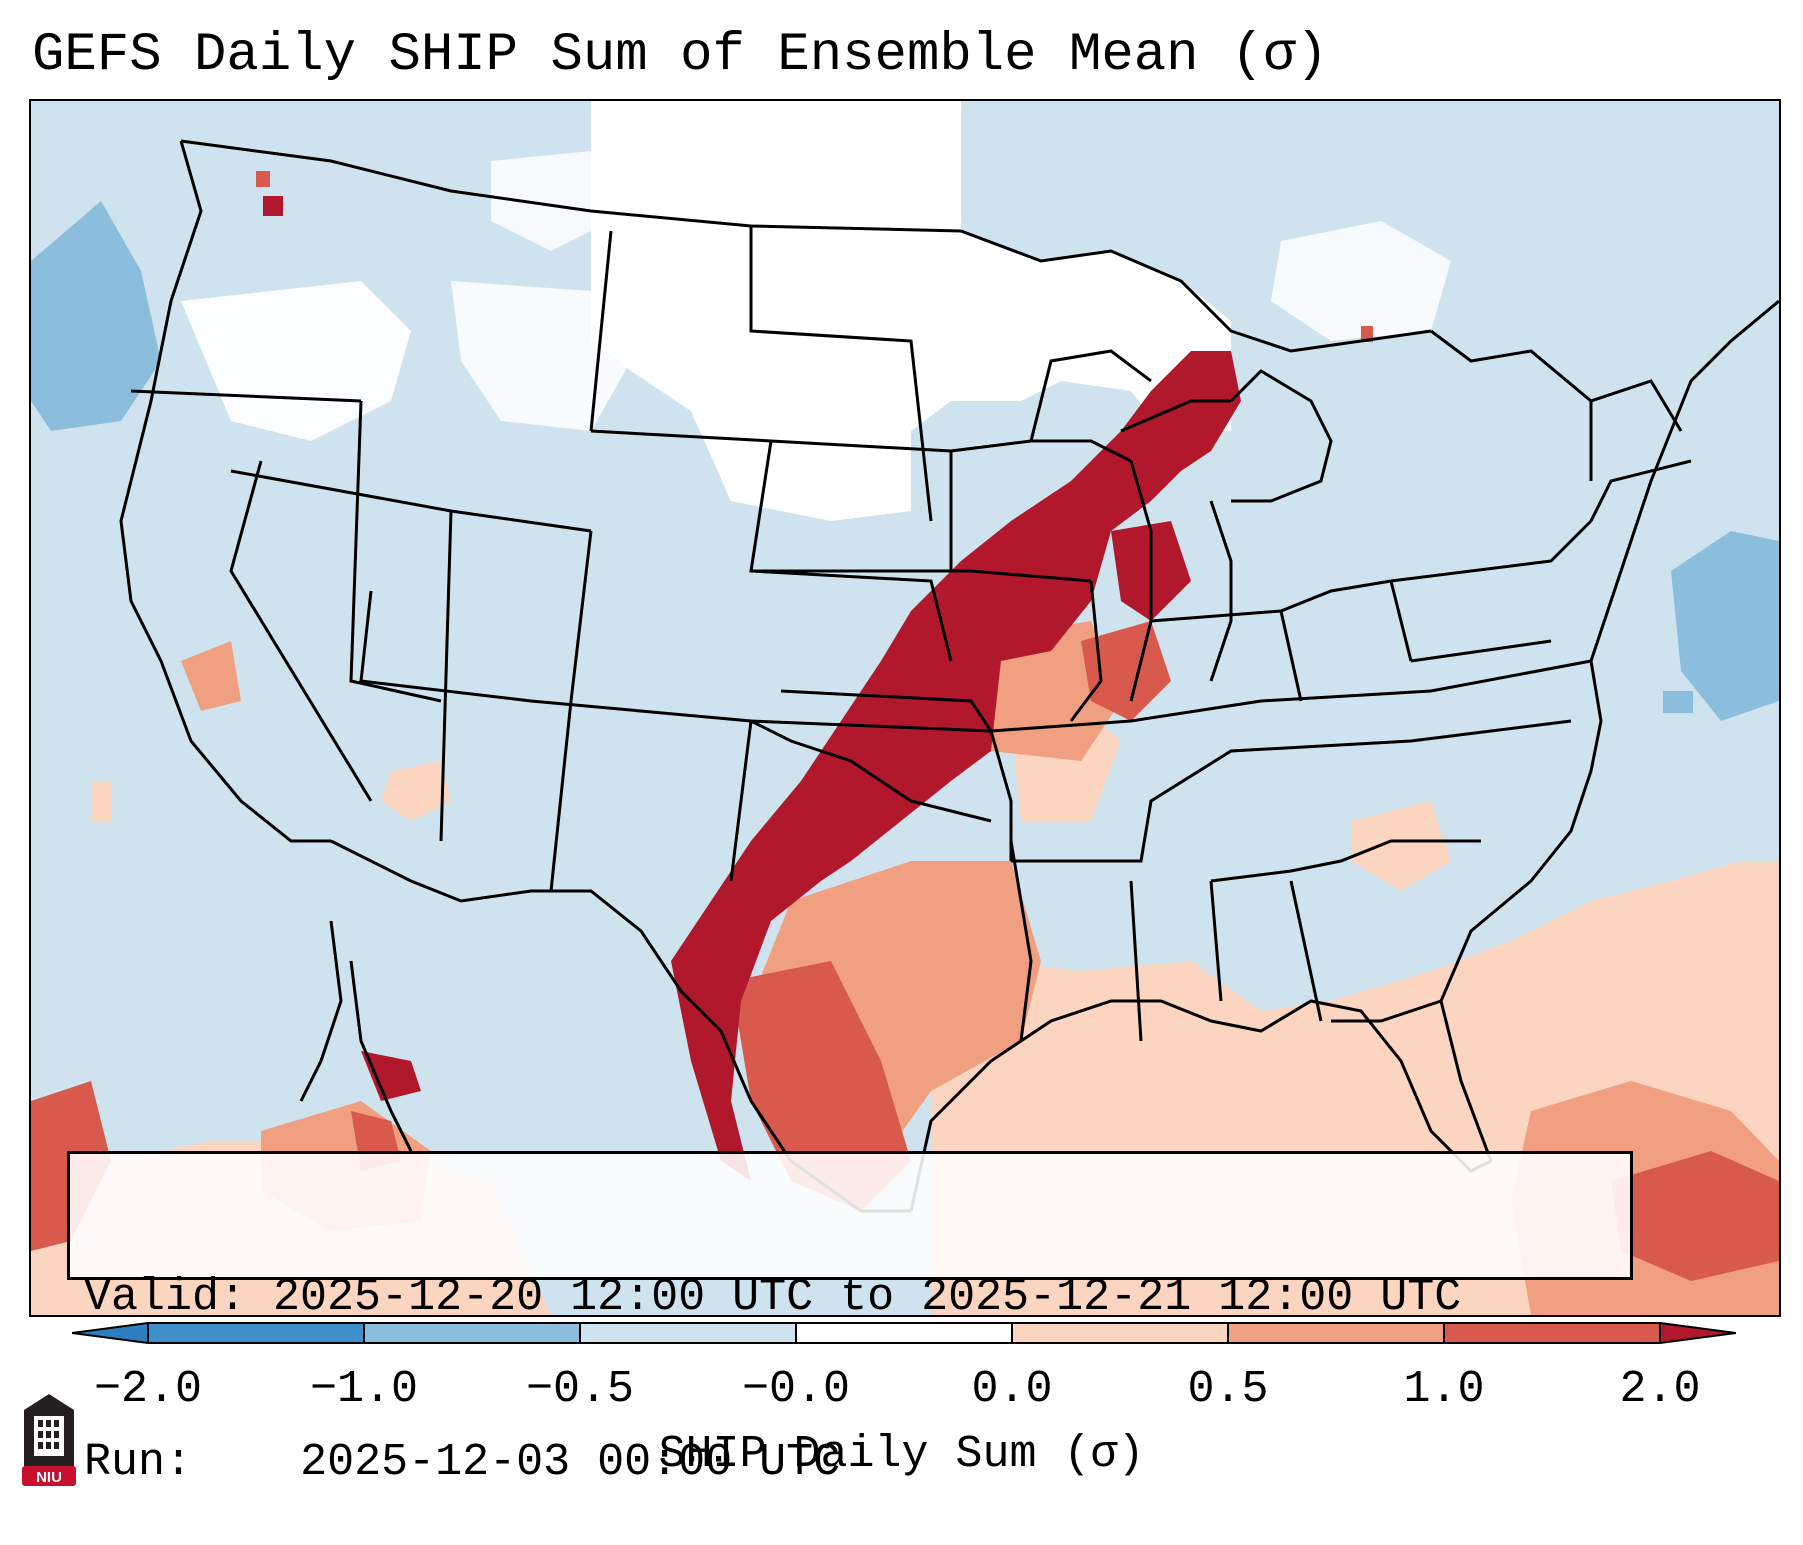  I want to click on colorbar-ticks, so click(904, 1333).